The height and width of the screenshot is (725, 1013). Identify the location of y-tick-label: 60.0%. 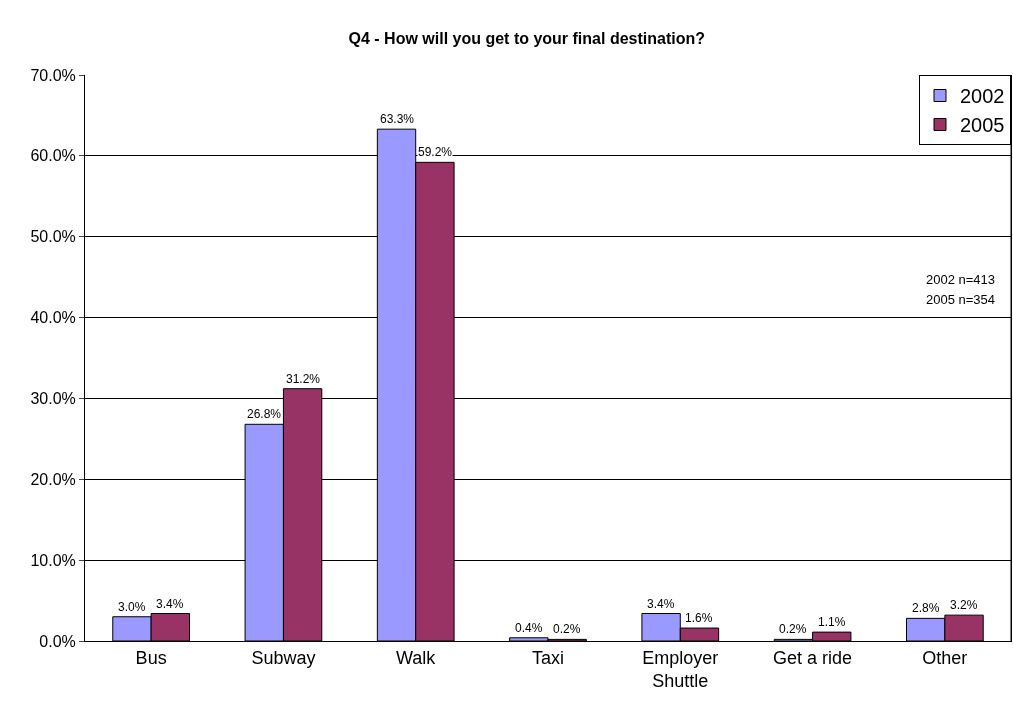
(53, 156).